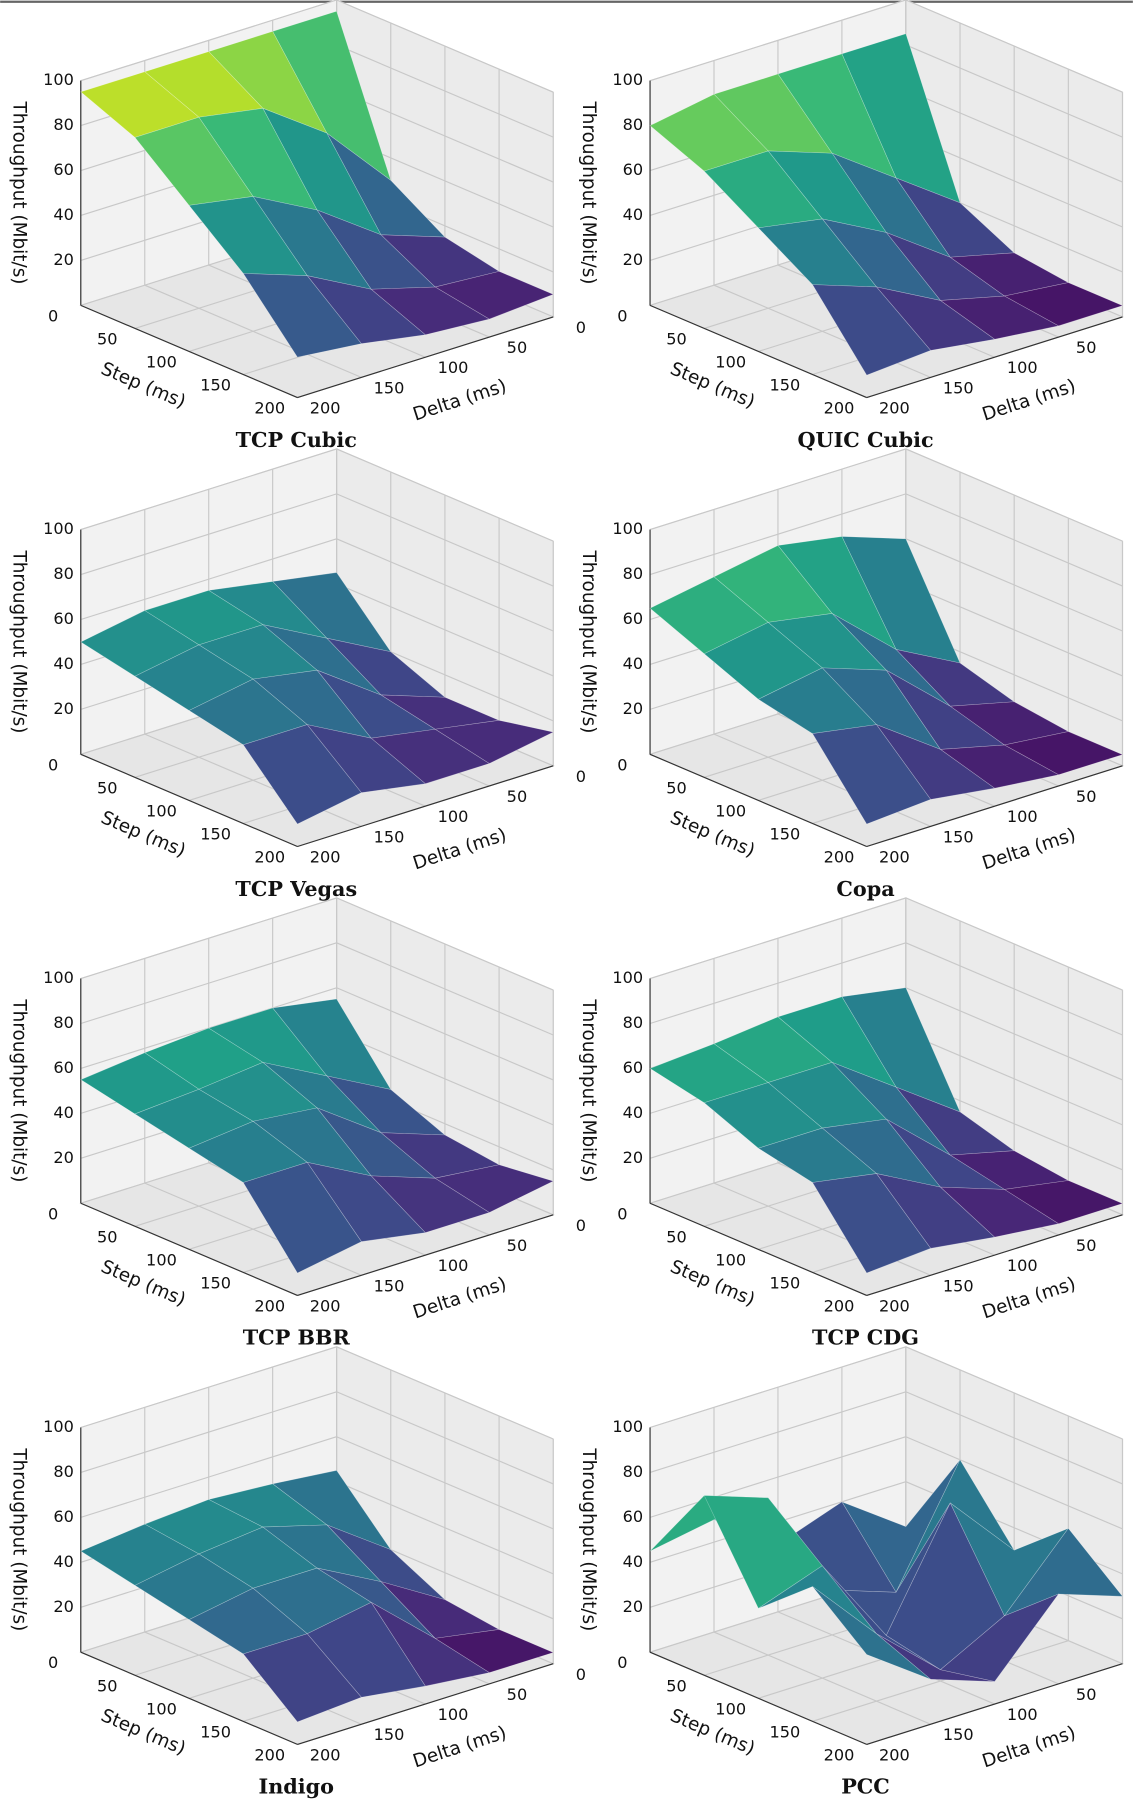 The height and width of the screenshot is (1808, 1133). What do you see at coordinates (865, 440) in the screenshot?
I see `panel-title: QUIC Cubic` at bounding box center [865, 440].